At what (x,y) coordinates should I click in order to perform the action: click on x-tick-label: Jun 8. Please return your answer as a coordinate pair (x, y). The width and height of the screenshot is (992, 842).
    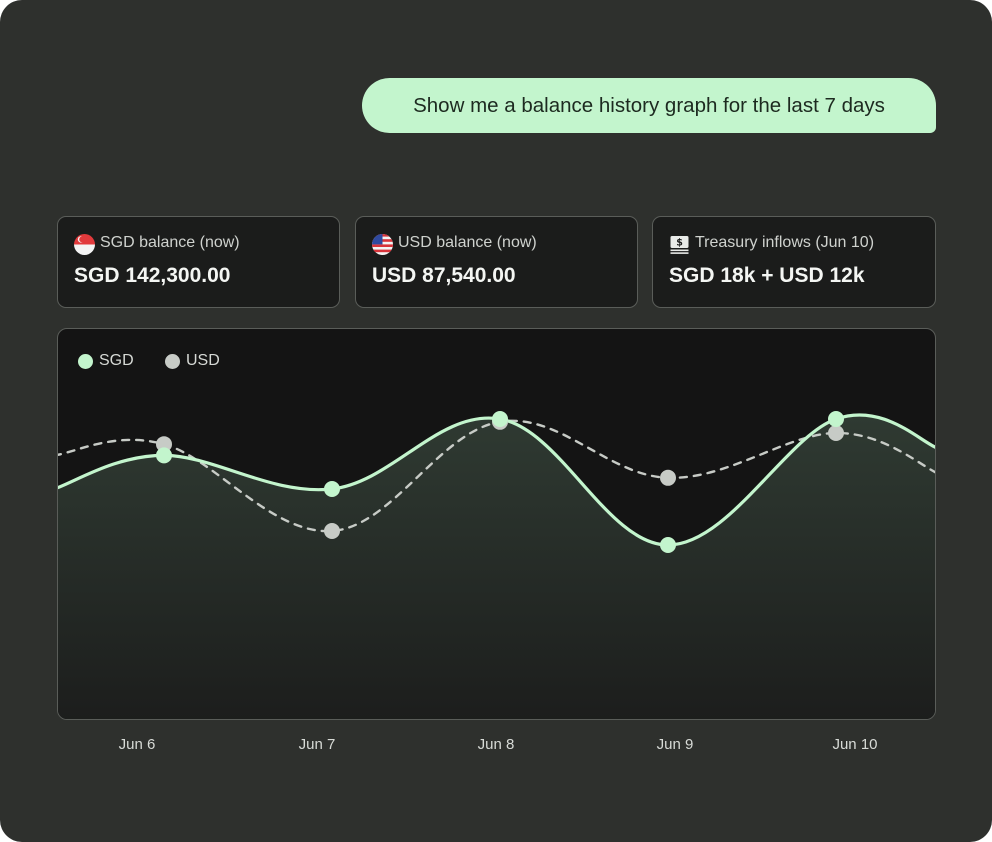
    Looking at the image, I should click on (496, 744).